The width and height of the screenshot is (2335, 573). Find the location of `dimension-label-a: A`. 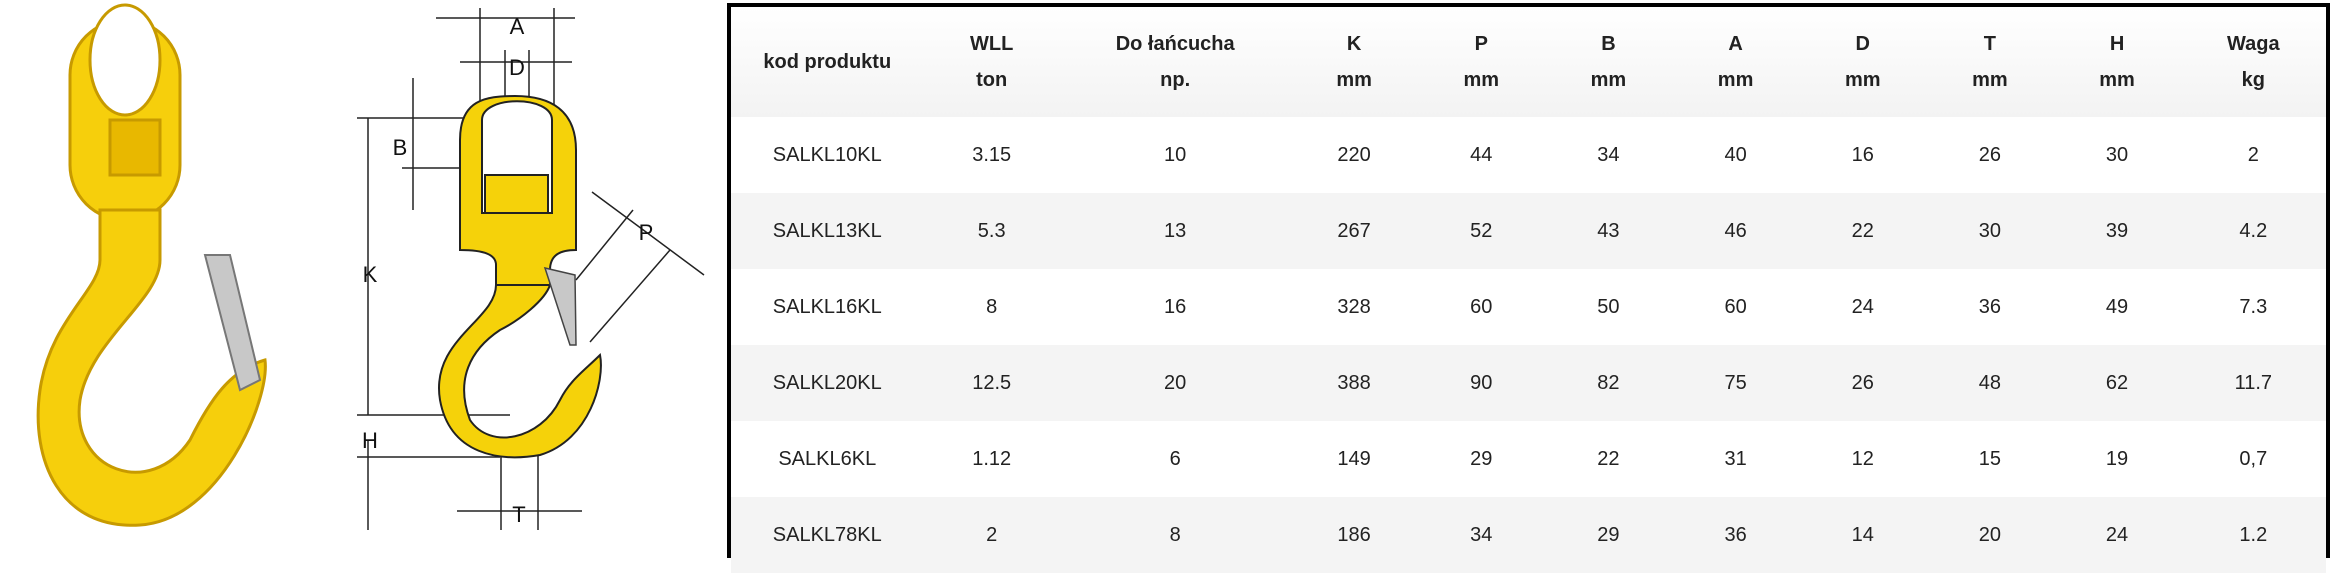

dimension-label-a: A is located at coordinates (517, 26).